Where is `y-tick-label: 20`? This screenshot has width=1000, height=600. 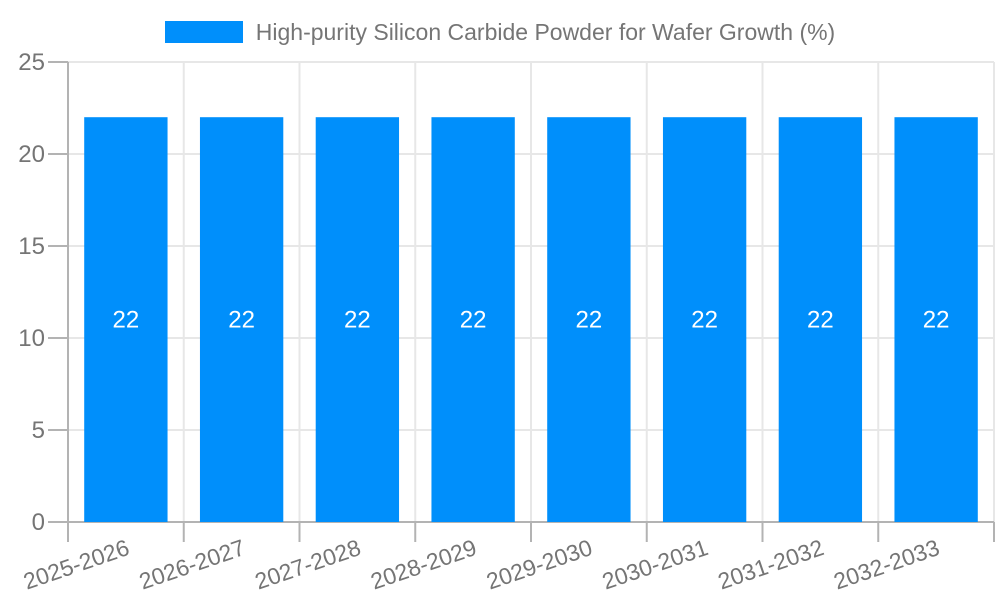 y-tick-label: 20 is located at coordinates (31, 154).